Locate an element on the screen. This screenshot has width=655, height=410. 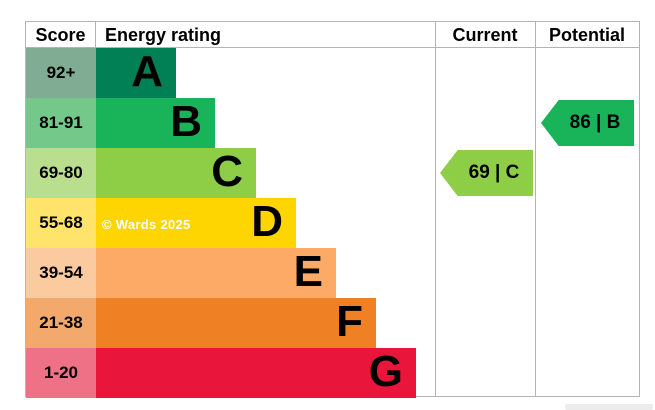
score-column-header: Score is located at coordinates (60, 34).